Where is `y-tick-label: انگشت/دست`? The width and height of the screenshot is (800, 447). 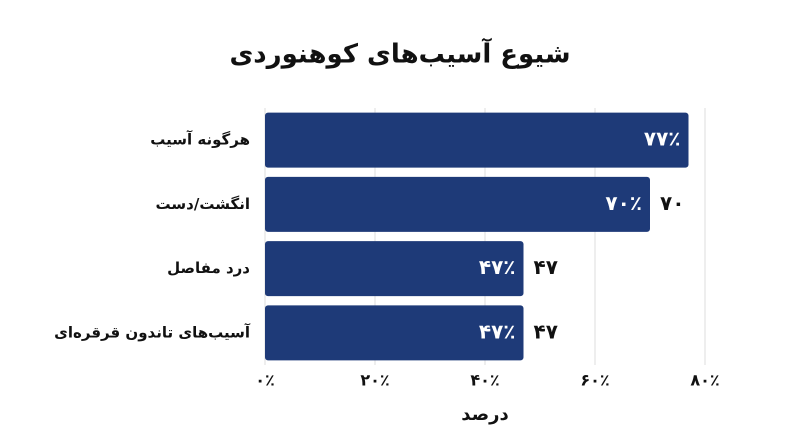 y-tick-label: انگشت/دست is located at coordinates (203, 204).